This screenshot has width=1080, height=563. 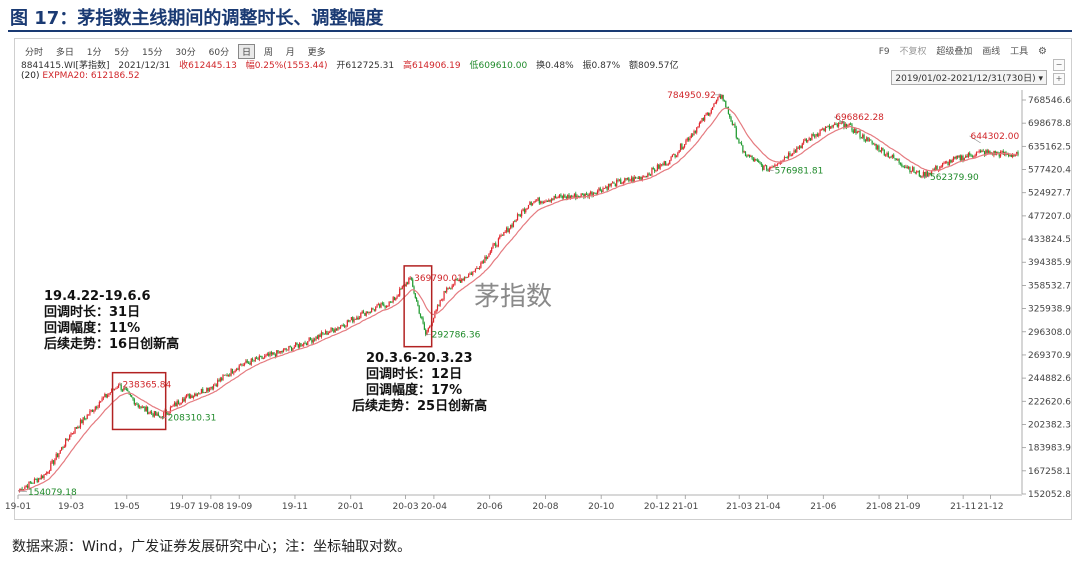 What do you see at coordinates (122, 53) in the screenshot?
I see `period-tab-5min: 5分` at bounding box center [122, 53].